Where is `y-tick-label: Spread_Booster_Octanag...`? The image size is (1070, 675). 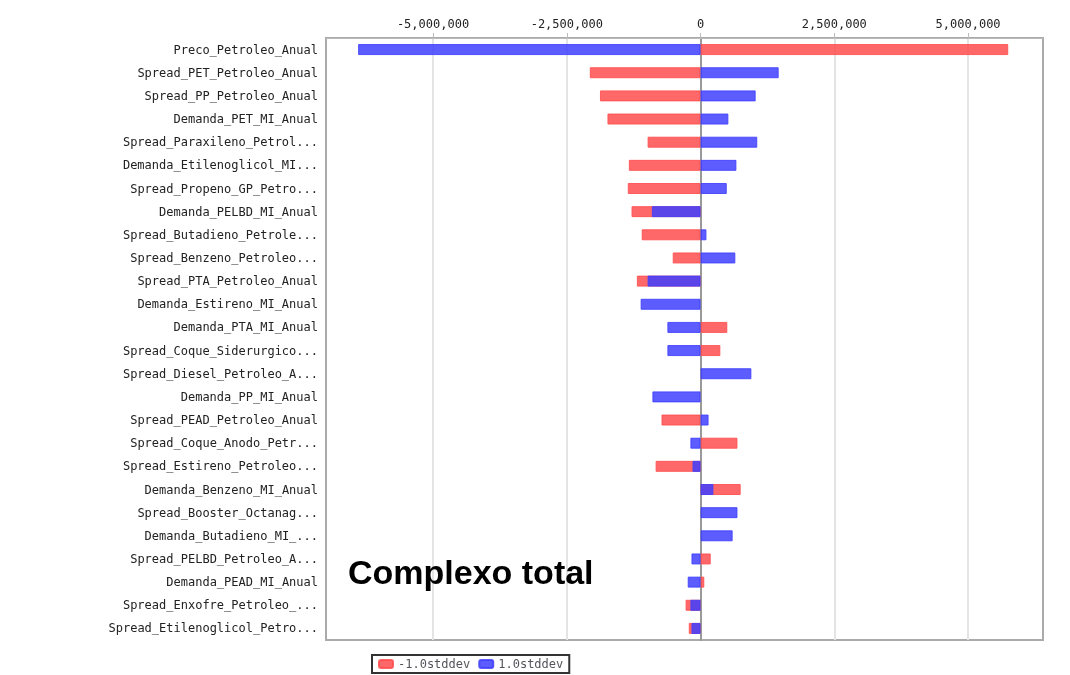 y-tick-label: Spread_Booster_Octanag... is located at coordinates (227, 512).